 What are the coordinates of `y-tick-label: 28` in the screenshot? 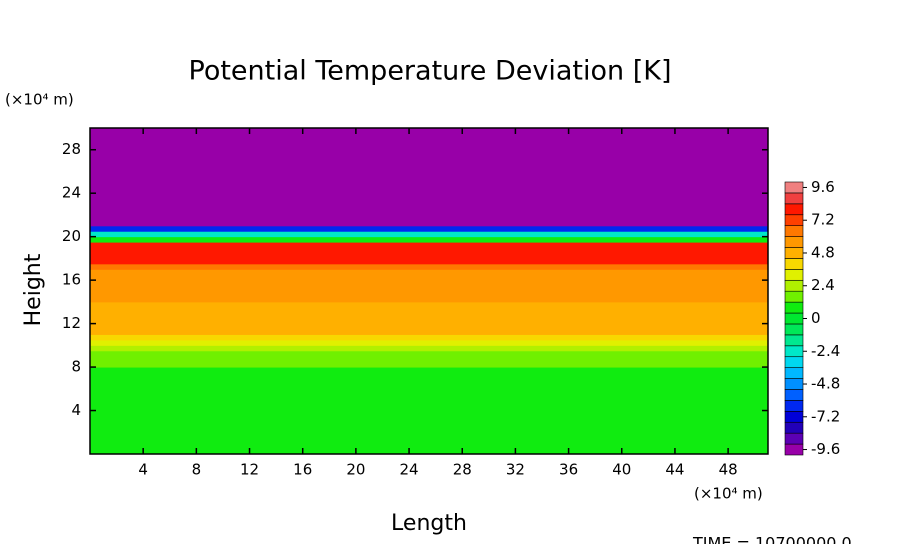 It's located at (71, 149).